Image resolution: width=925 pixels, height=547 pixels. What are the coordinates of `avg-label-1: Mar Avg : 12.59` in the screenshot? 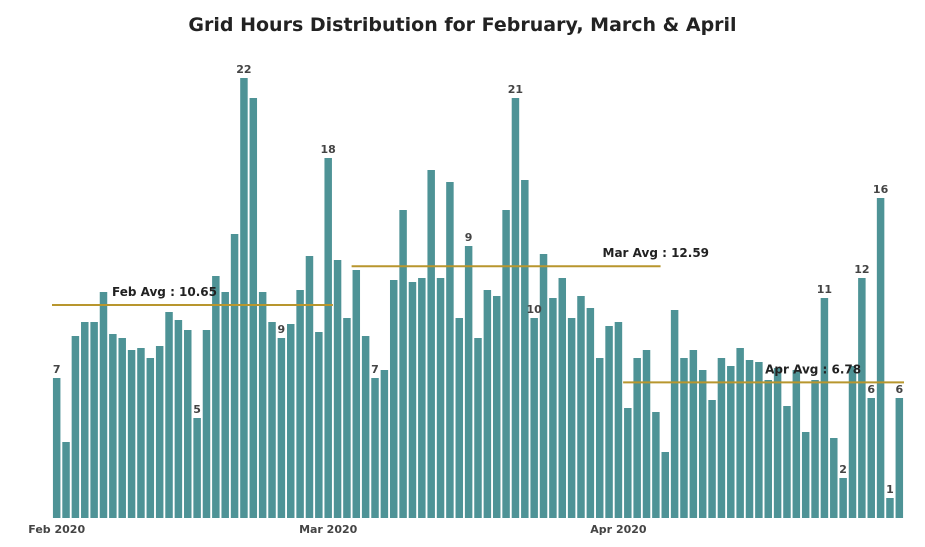 It's located at (656, 253).